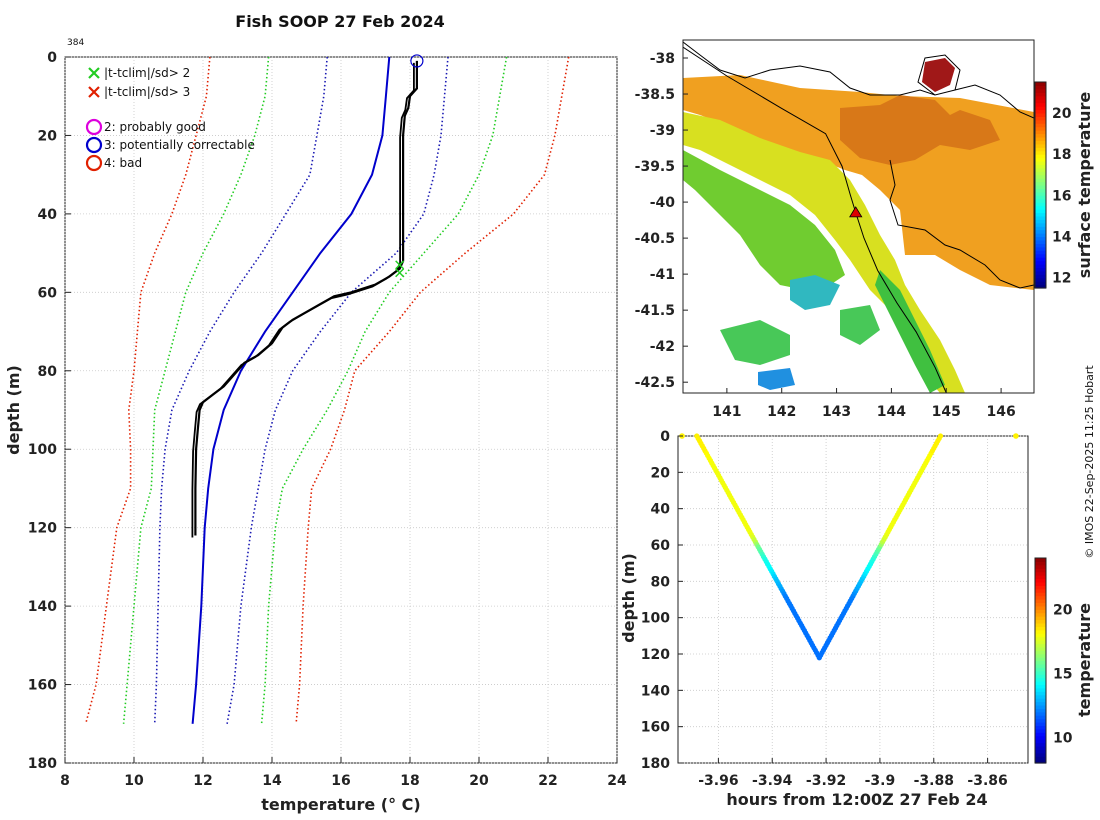 Image resolution: width=1100 pixels, height=820 pixels. Describe the element at coordinates (202, 781) in the screenshot. I see `x-tick-label: 12` at that location.